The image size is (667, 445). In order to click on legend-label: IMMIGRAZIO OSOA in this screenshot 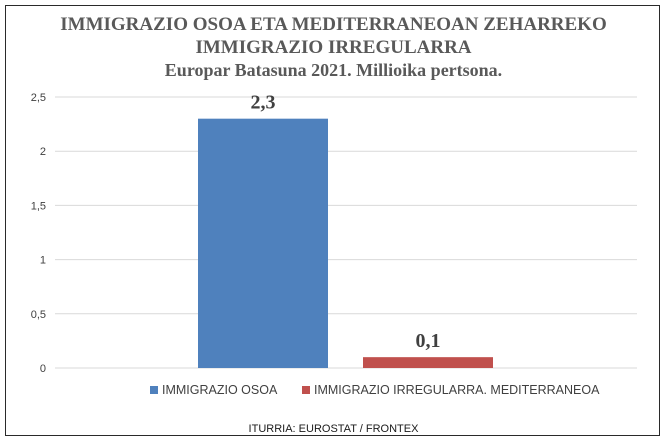, I will do `click(220, 390)`.